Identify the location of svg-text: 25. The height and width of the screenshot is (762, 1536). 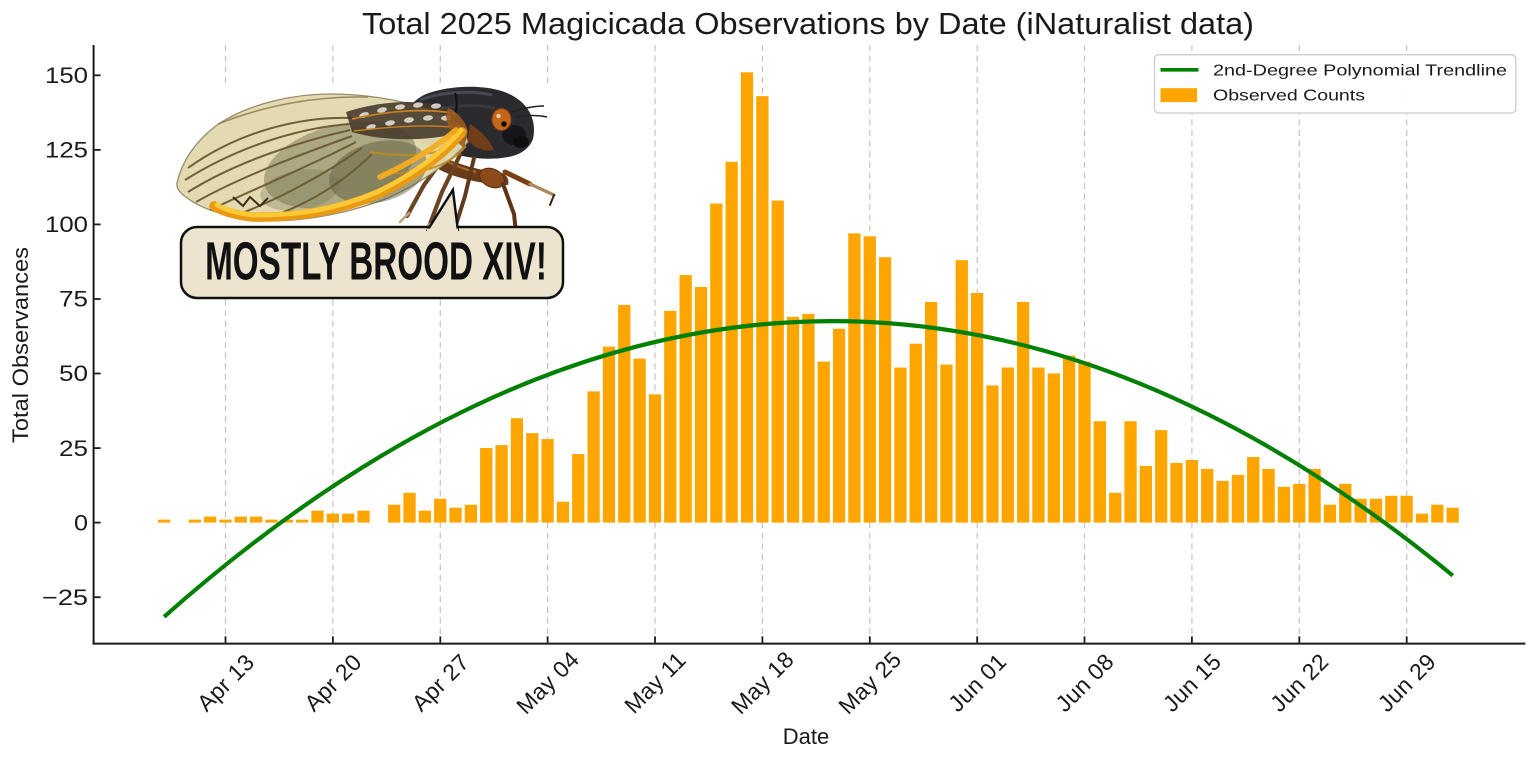
(73, 448).